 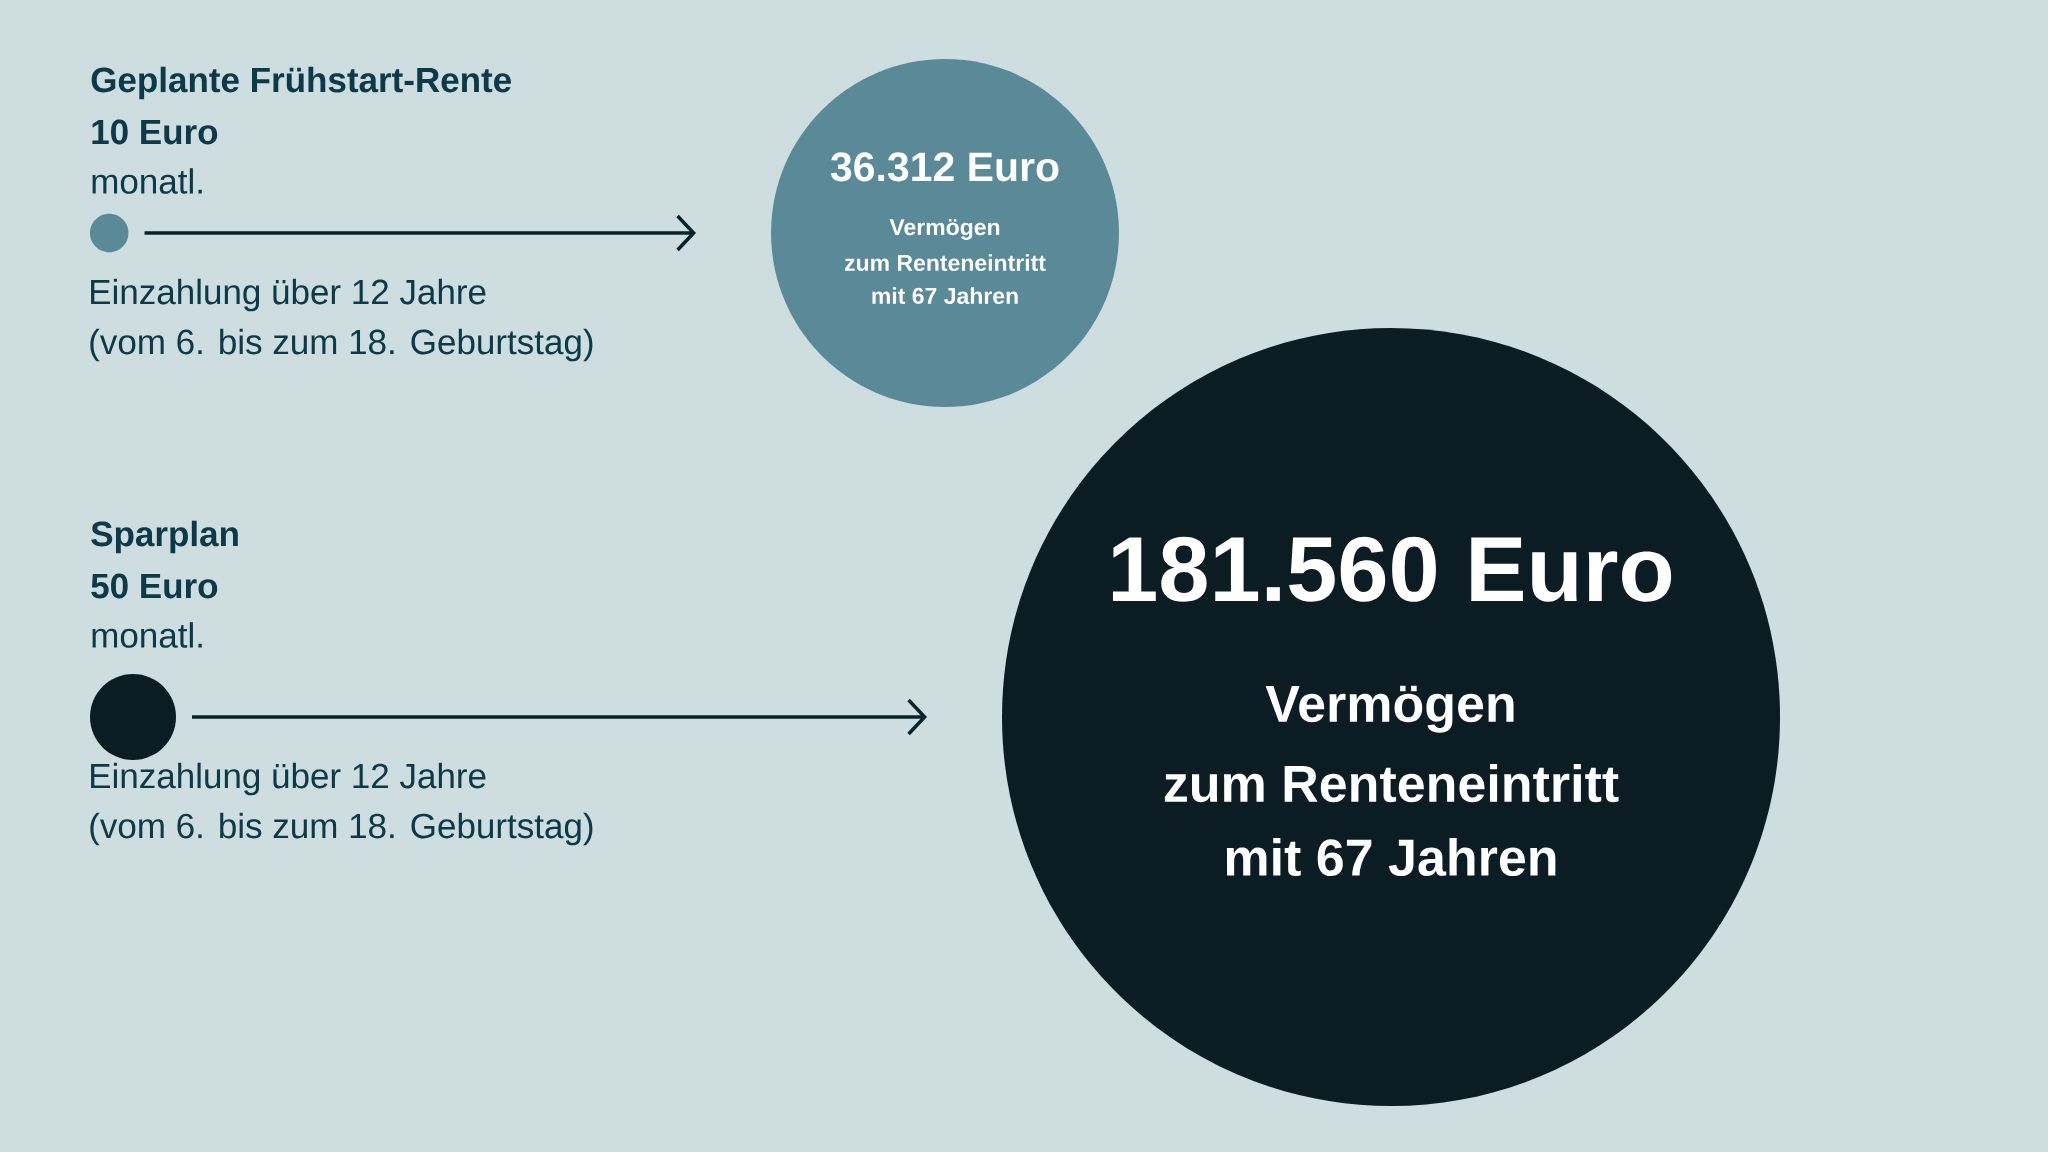 I want to click on category-label: Geplante Frühstart-Rente, so click(x=301, y=83).